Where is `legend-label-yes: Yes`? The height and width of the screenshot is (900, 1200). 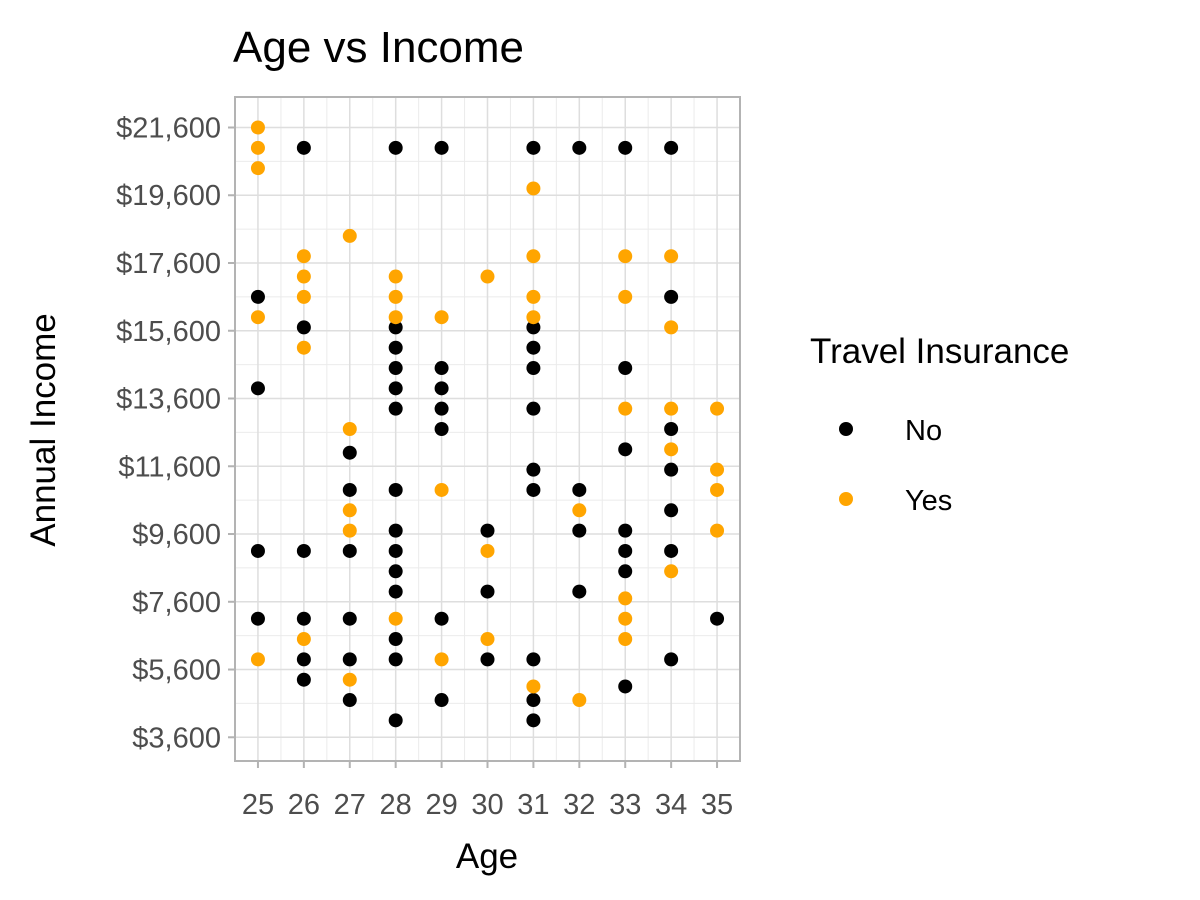
legend-label-yes: Yes is located at coordinates (928, 501).